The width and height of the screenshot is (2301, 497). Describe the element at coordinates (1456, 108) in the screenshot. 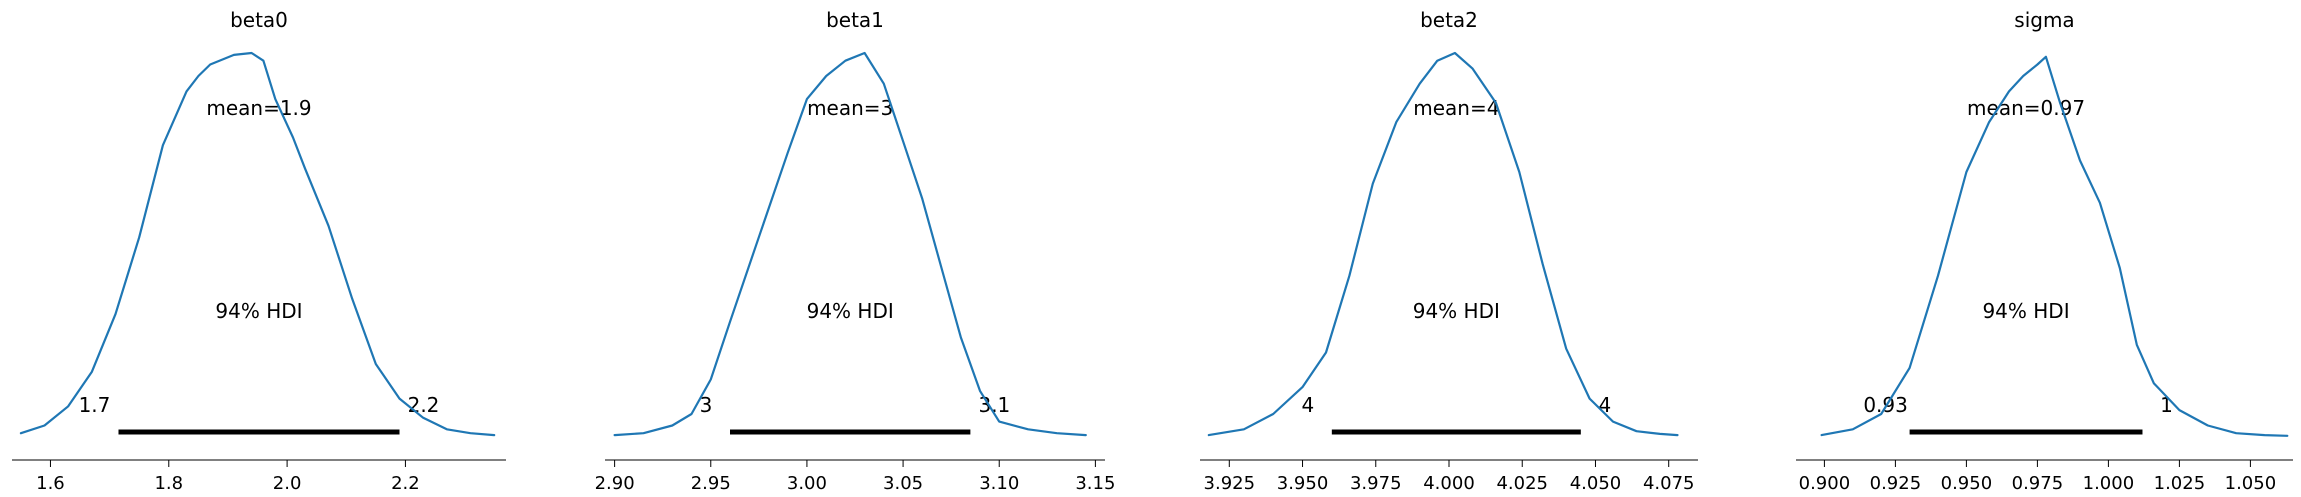

I see `mean-label-beta2: mean=4` at that location.